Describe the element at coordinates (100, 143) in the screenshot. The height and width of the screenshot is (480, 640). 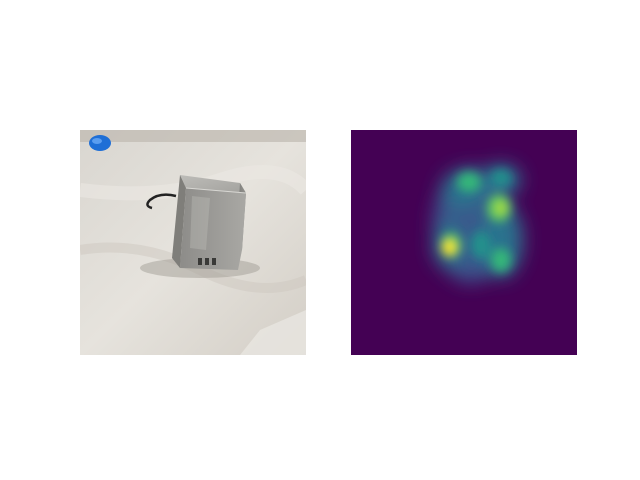
I see `blue-object` at that location.